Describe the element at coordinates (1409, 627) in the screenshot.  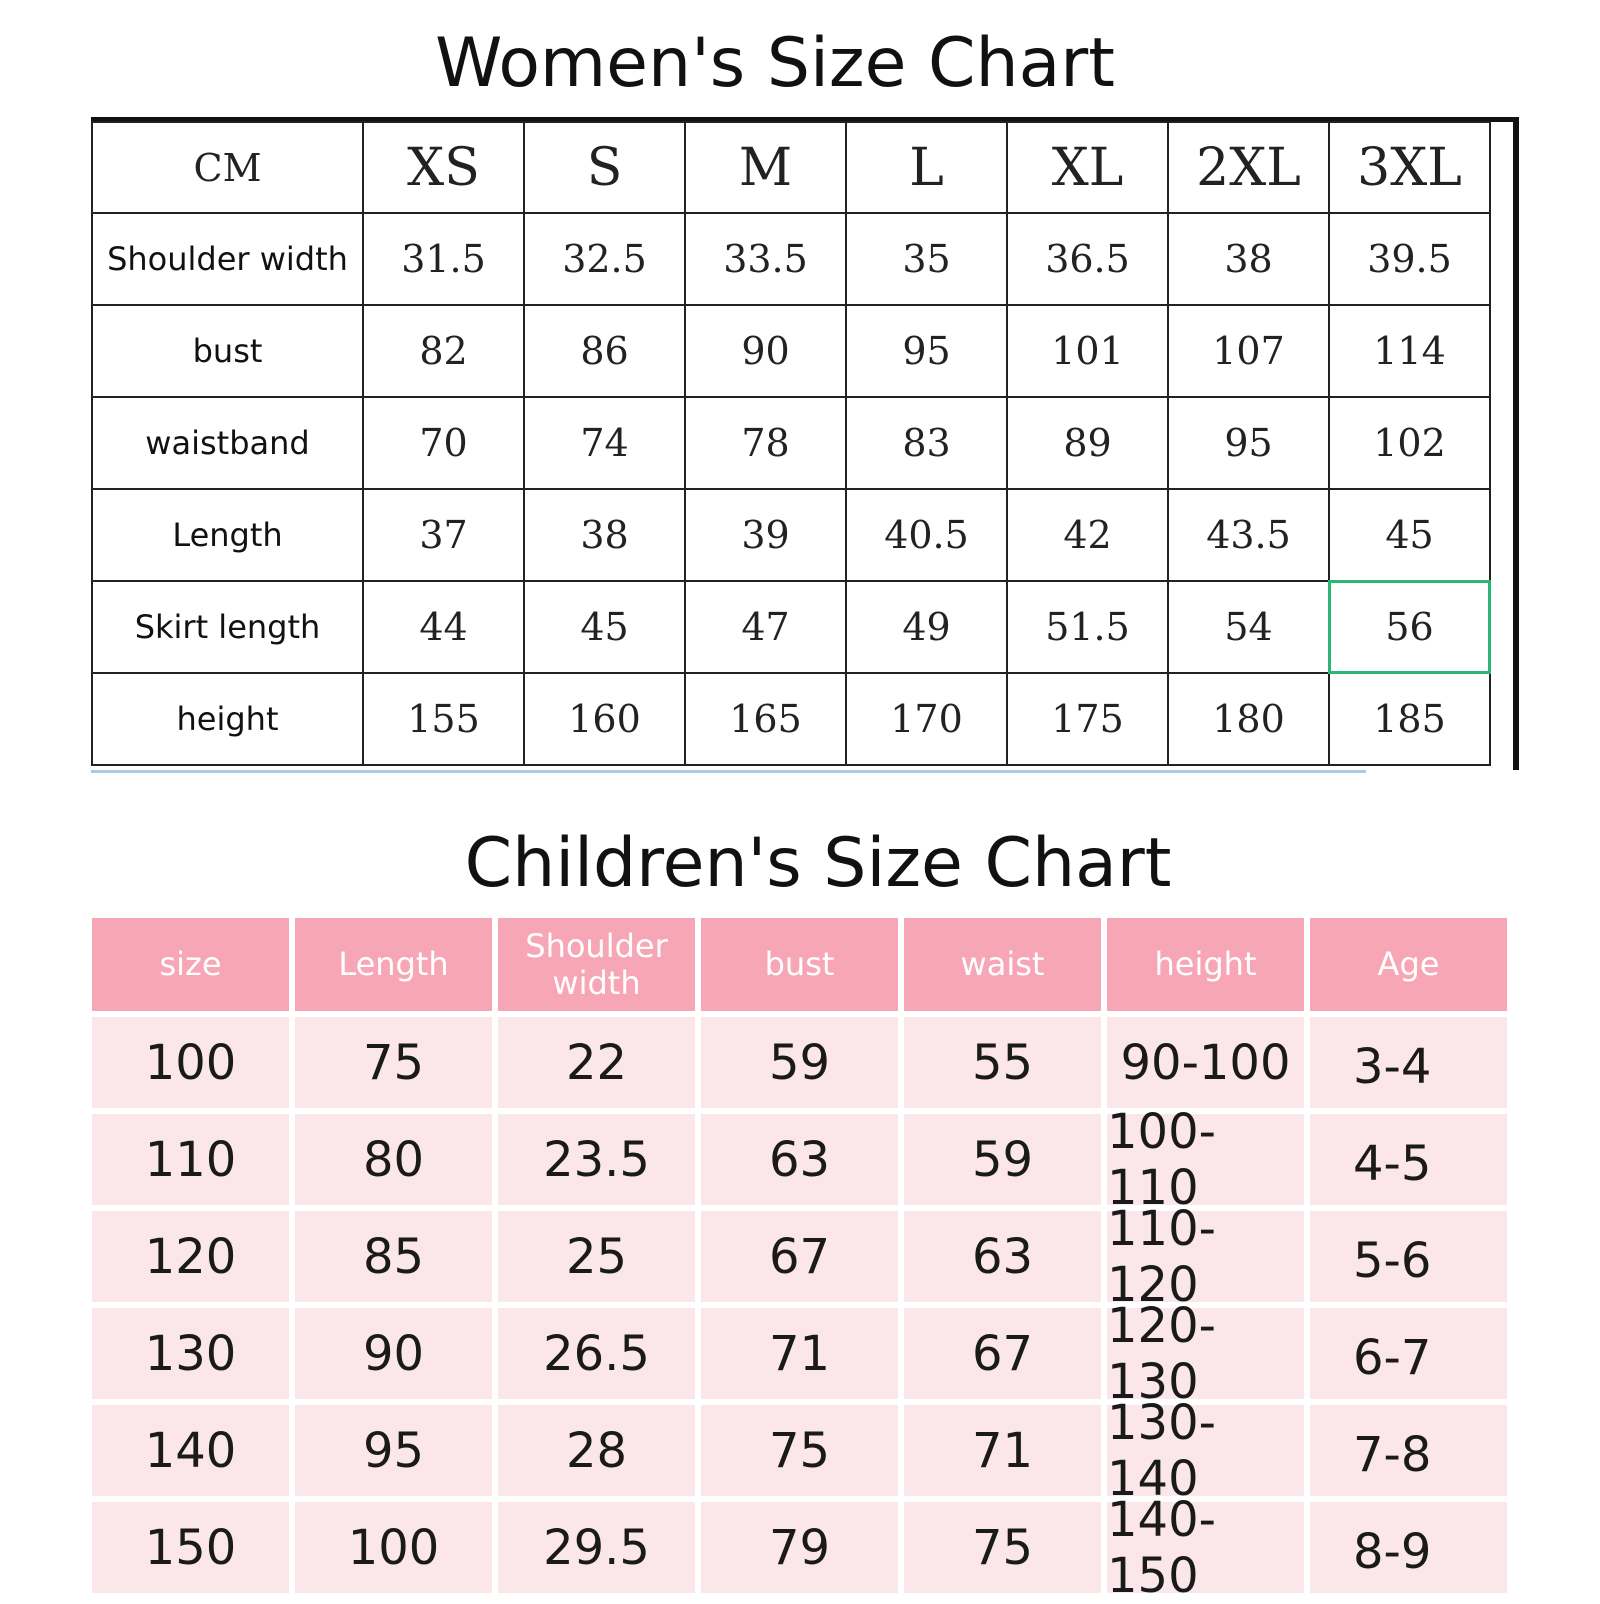
I see `selected-cell: 56` at that location.